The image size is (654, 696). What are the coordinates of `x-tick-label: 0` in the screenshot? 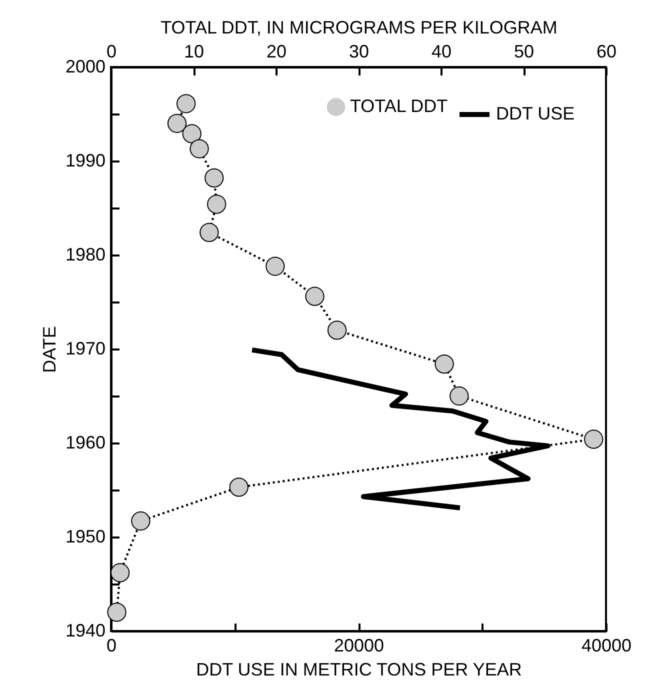 It's located at (111, 646).